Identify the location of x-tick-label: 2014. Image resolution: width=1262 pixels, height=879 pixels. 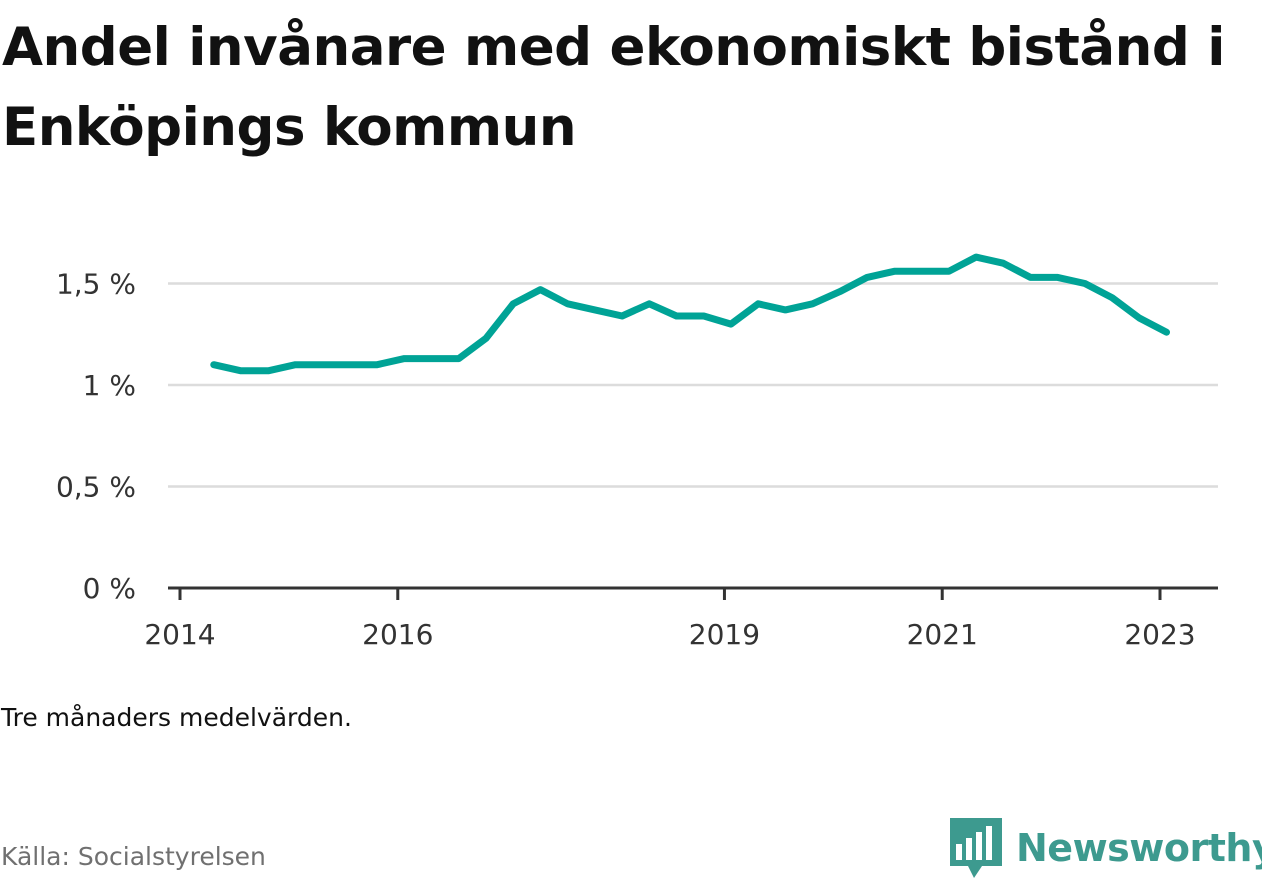
(179, 634).